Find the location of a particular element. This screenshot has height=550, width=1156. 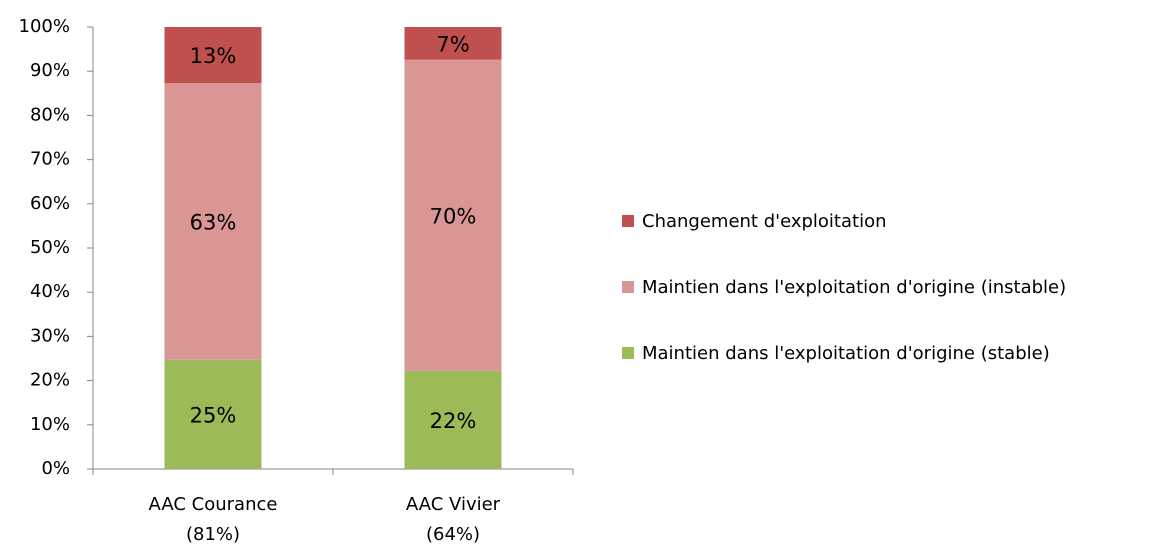

y-tick-label: 90% is located at coordinates (50, 70).